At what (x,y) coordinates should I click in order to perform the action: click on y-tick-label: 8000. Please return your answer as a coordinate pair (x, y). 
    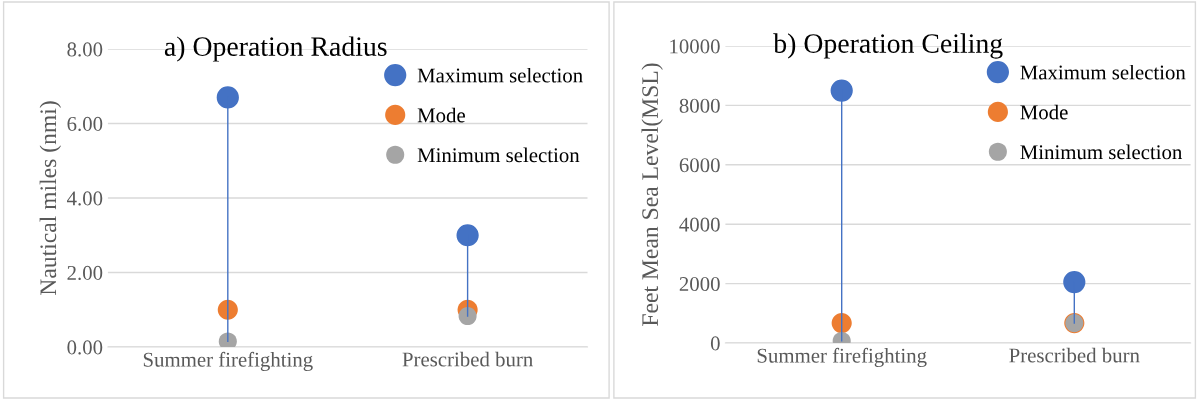
    Looking at the image, I should click on (699, 105).